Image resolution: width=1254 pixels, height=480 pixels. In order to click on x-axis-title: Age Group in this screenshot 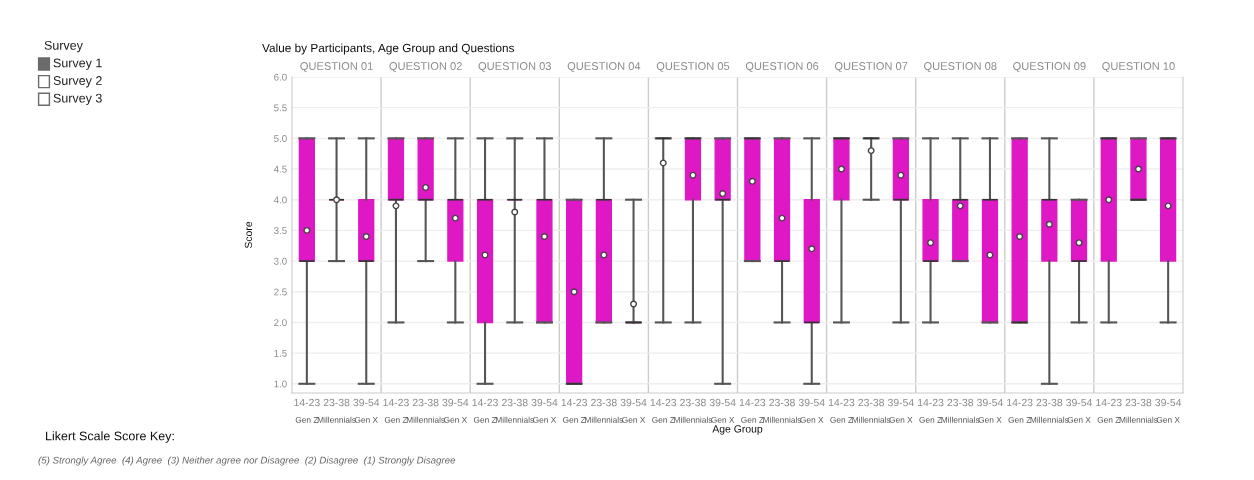, I will do `click(737, 430)`.